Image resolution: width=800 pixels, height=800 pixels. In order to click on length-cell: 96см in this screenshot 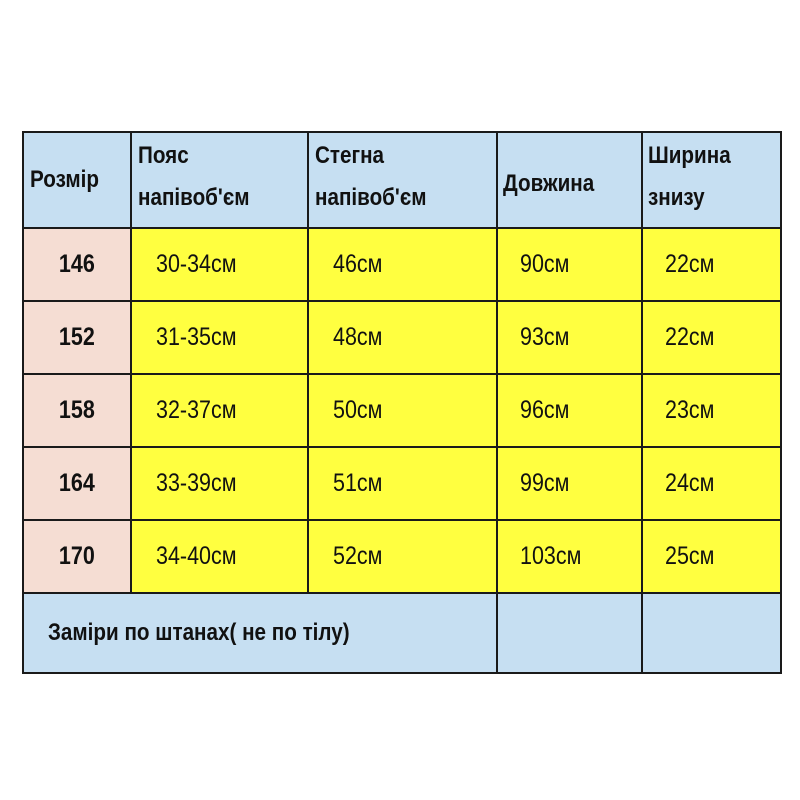, I will do `click(569, 410)`.